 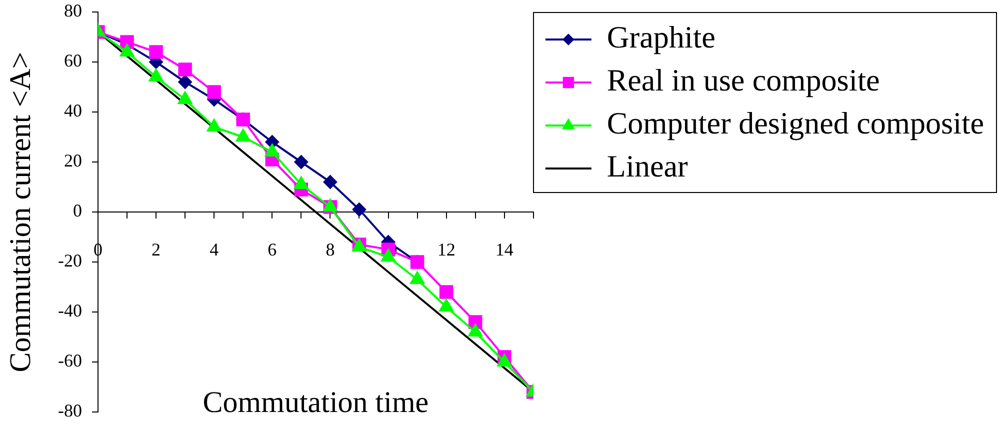 What do you see at coordinates (73, 60) in the screenshot?
I see `y-tick-label: 60` at bounding box center [73, 60].